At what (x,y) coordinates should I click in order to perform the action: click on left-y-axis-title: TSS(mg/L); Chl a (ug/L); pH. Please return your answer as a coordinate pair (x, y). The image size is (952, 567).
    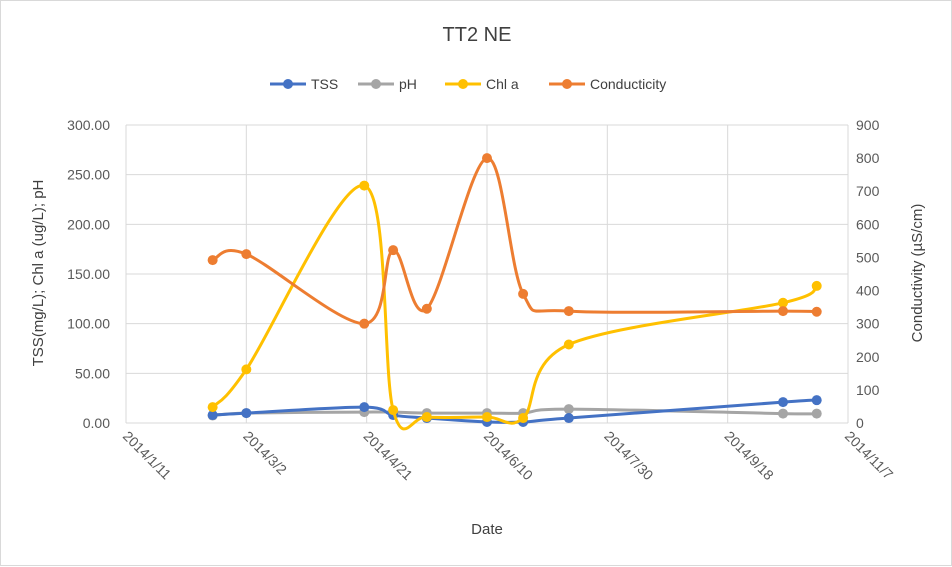
    Looking at the image, I should click on (38, 273).